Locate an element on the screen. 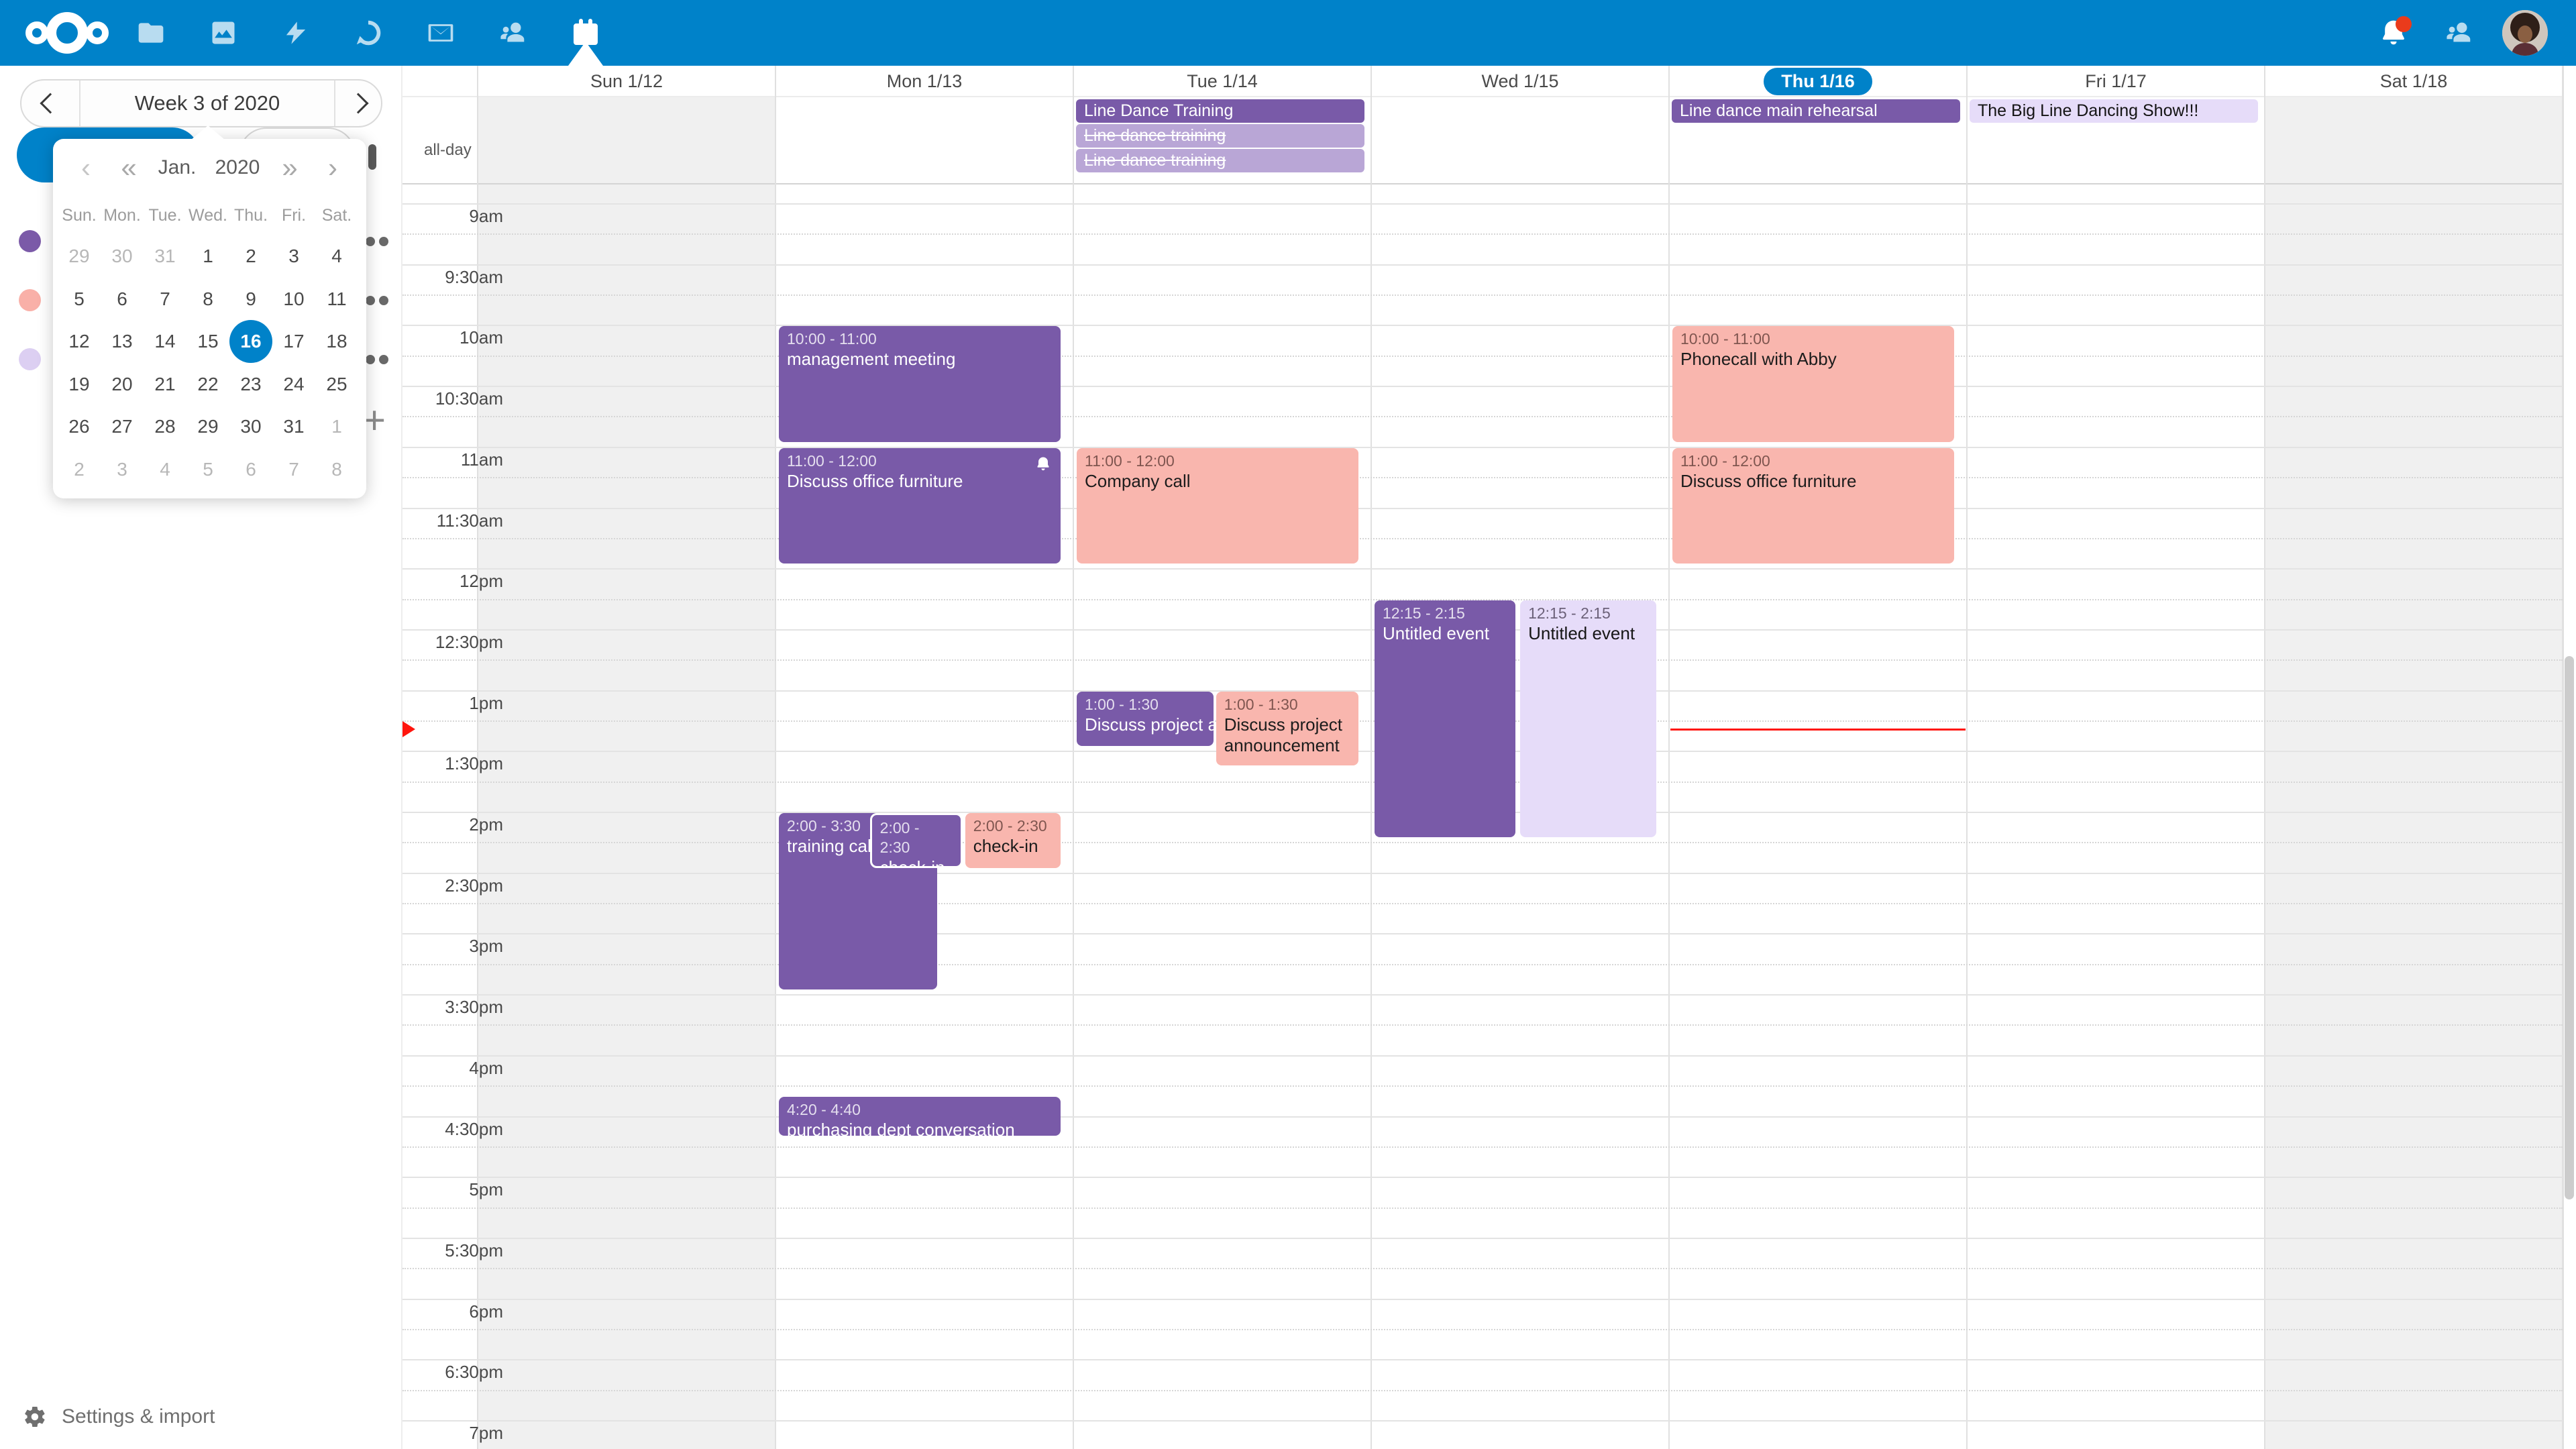 The width and height of the screenshot is (2576, 1449). day-header-thu: Thu 1/16 is located at coordinates (1818, 81).